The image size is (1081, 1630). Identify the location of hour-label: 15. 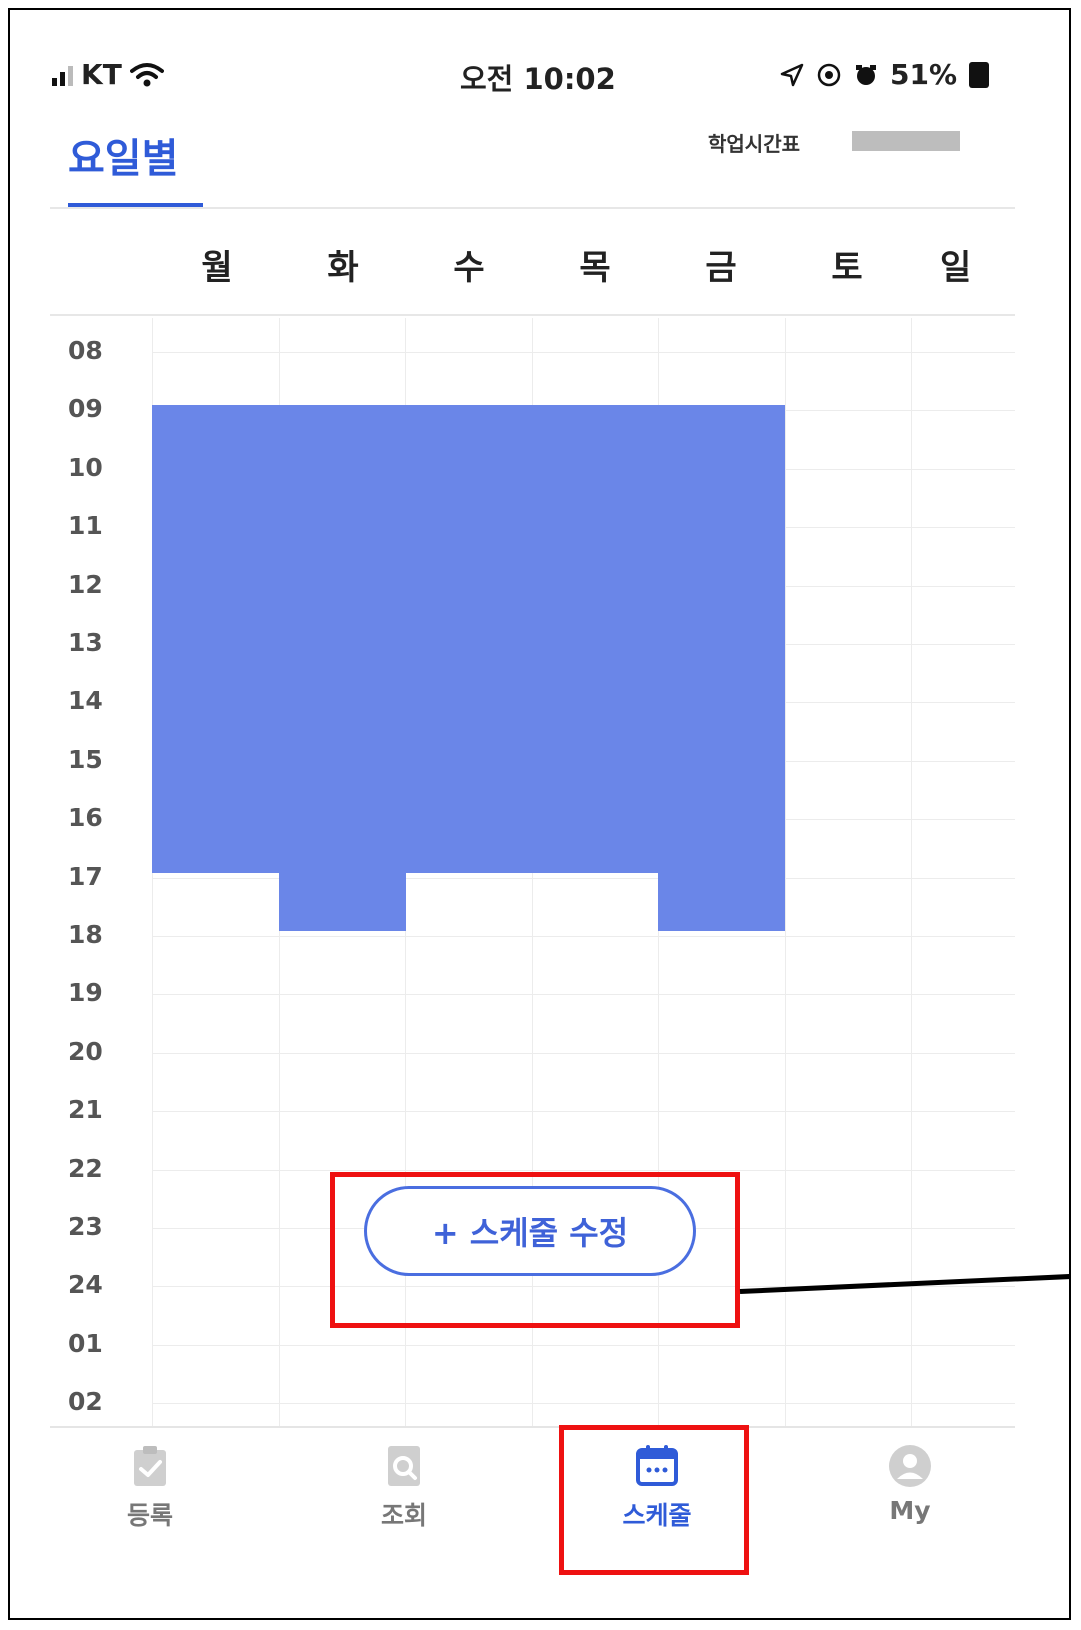
(85, 759).